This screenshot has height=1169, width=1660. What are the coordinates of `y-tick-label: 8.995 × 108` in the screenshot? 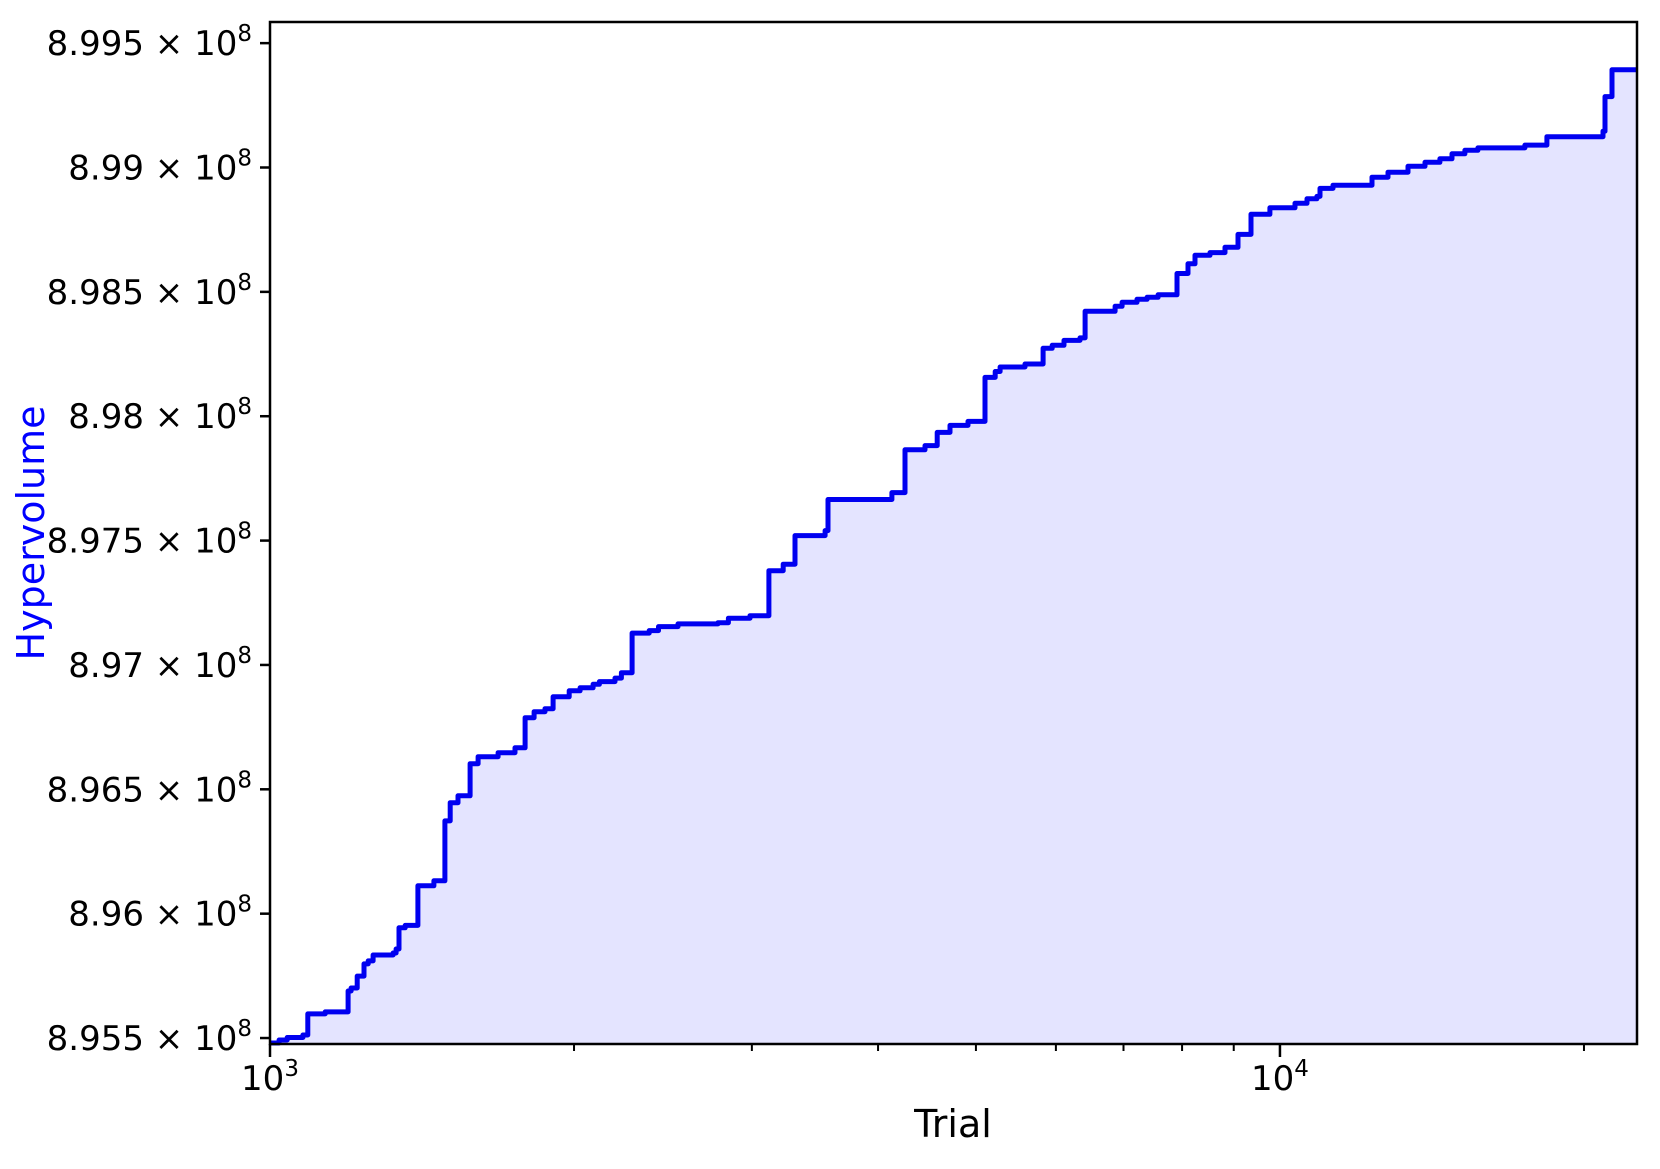 It's located at (149, 42).